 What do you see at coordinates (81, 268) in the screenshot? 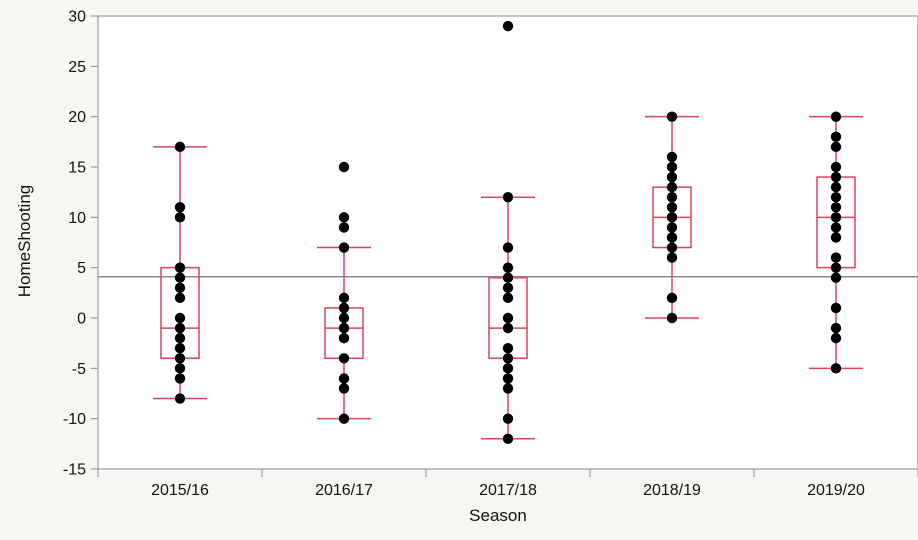
I see `y-tick-label: 5` at bounding box center [81, 268].